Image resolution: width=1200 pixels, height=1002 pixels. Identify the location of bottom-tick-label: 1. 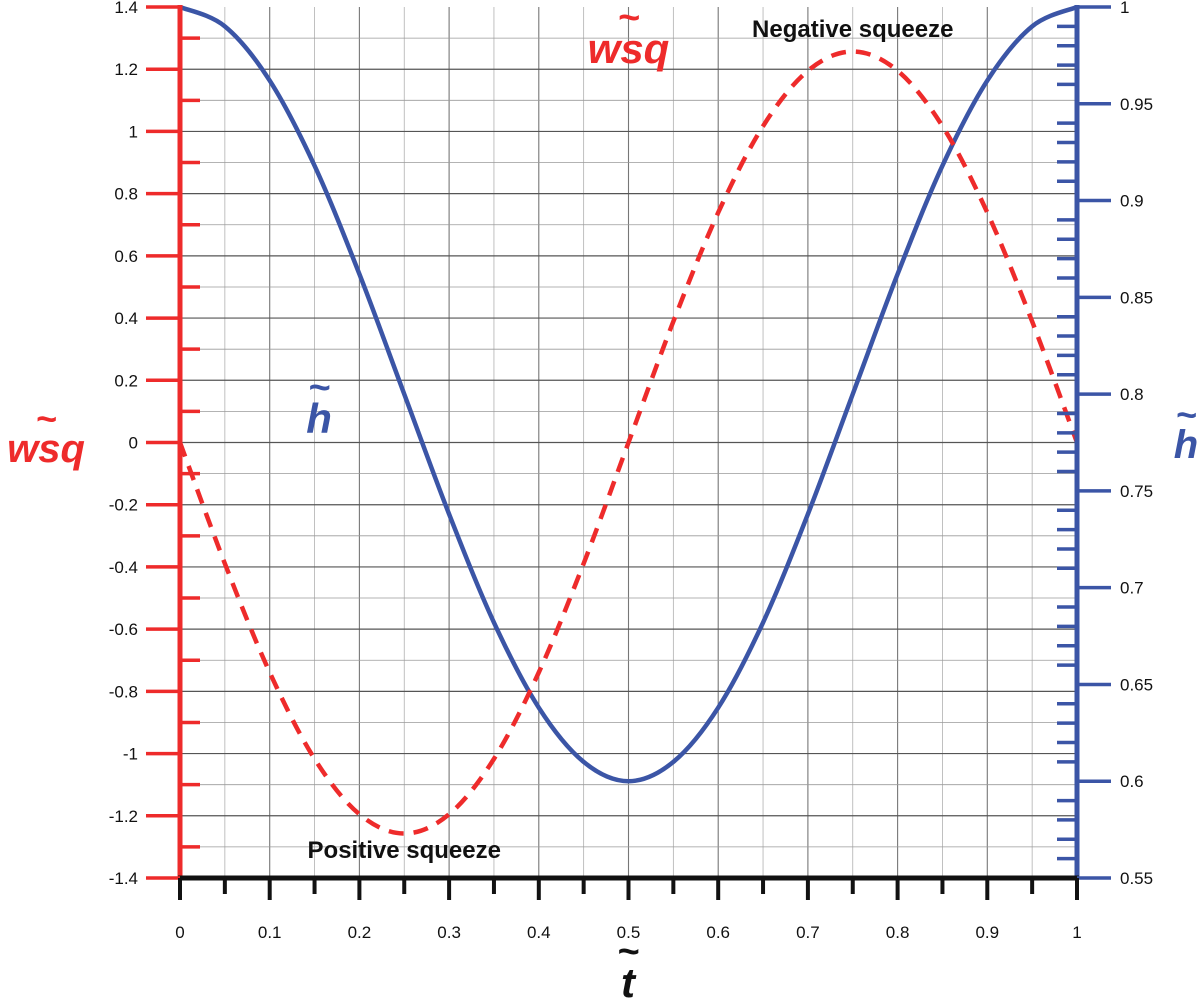
(1076, 932).